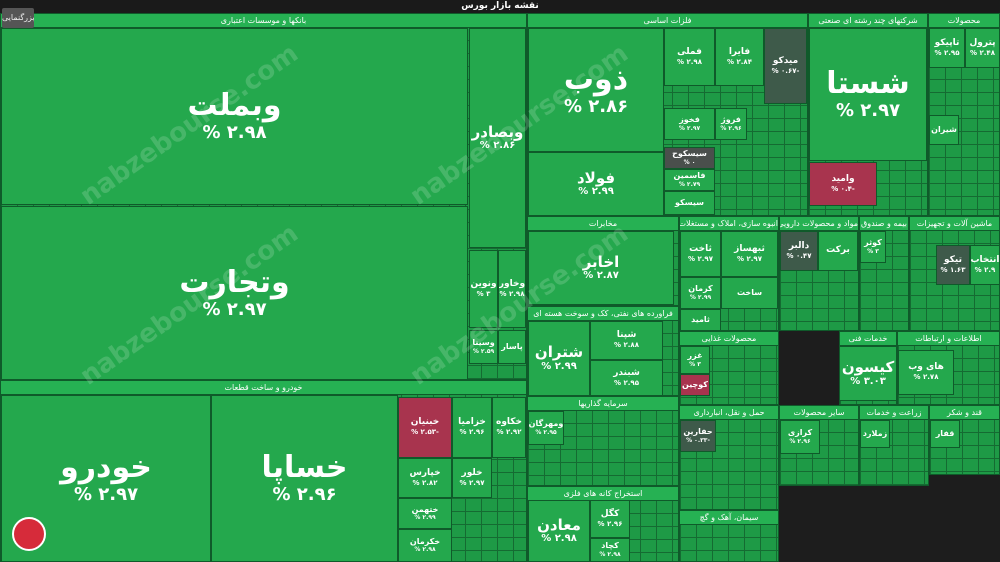 This screenshot has width=1000, height=562. What do you see at coordinates (596, 106) in the screenshot?
I see `stock-change: ۲.۸۶ %` at bounding box center [596, 106].